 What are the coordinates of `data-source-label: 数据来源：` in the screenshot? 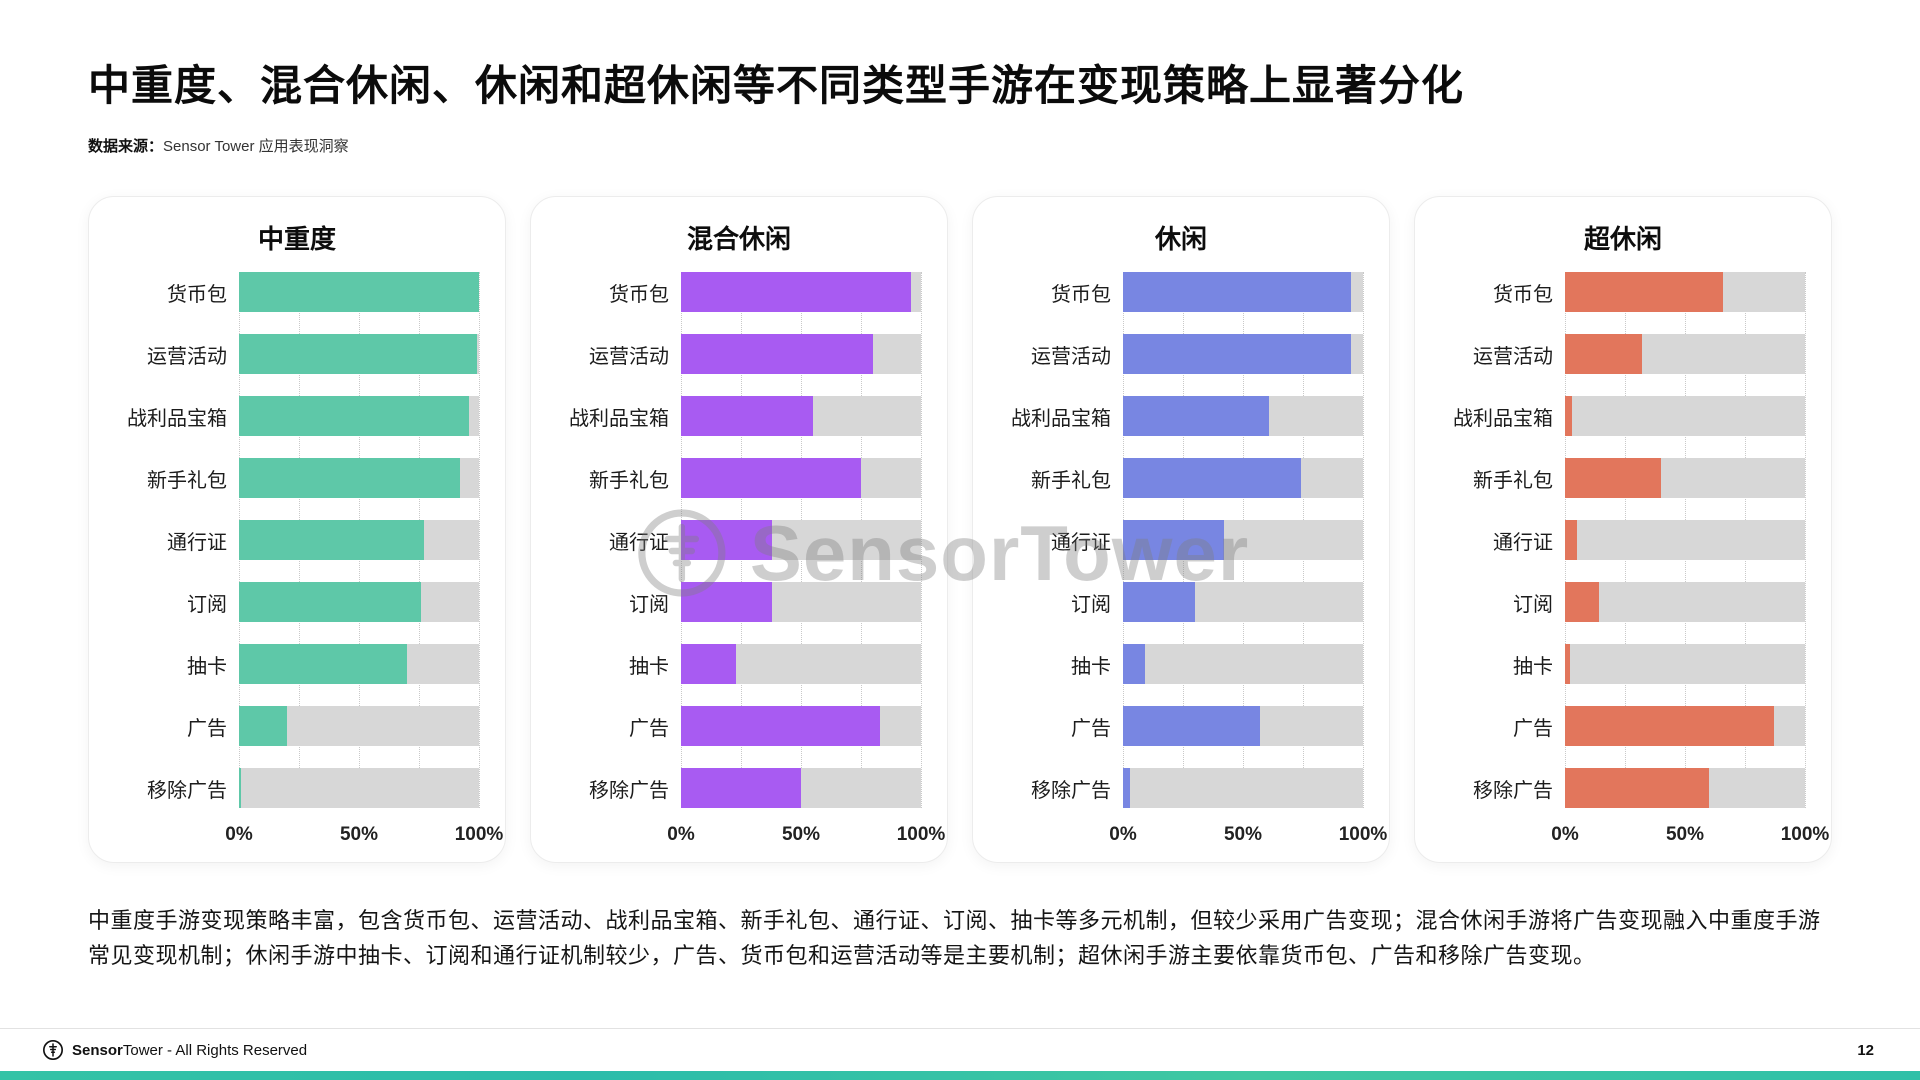 It's located at (126, 146).